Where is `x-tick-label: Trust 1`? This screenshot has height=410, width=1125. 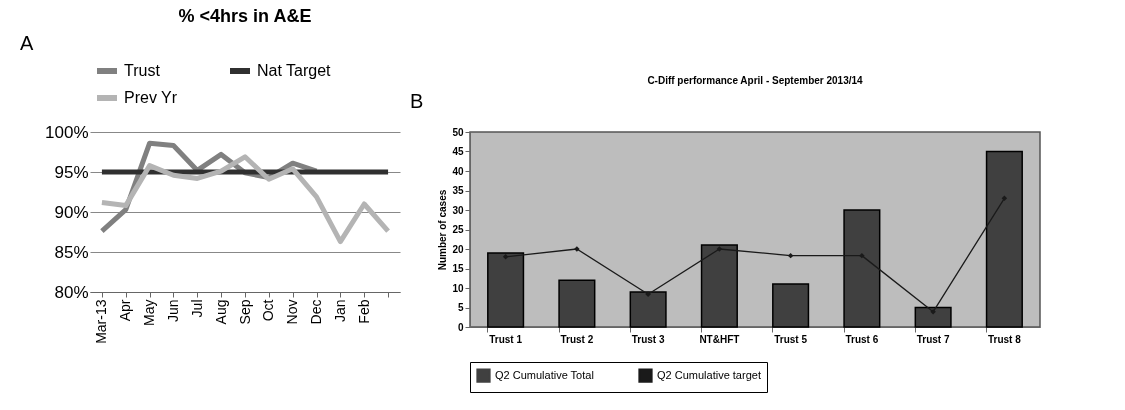
x-tick-label: Trust 1 is located at coordinates (506, 339).